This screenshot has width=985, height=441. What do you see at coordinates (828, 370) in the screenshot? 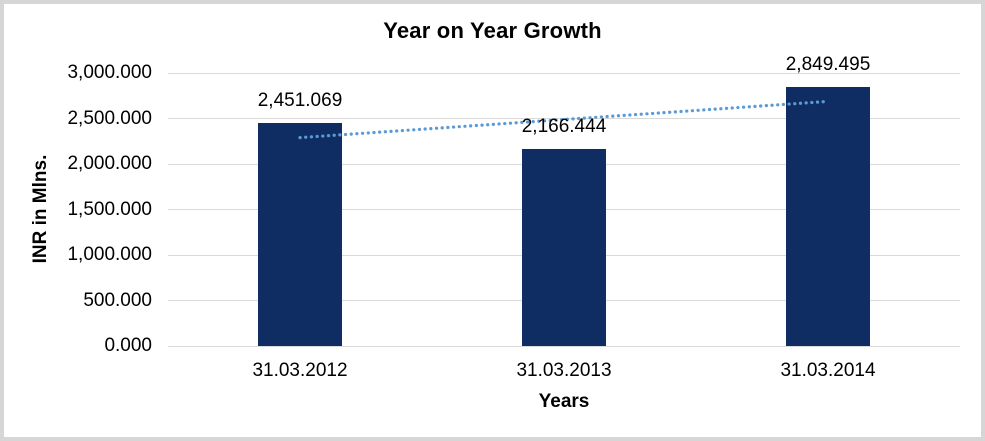
I see `x-tick-label: 31.03.2014` at bounding box center [828, 370].